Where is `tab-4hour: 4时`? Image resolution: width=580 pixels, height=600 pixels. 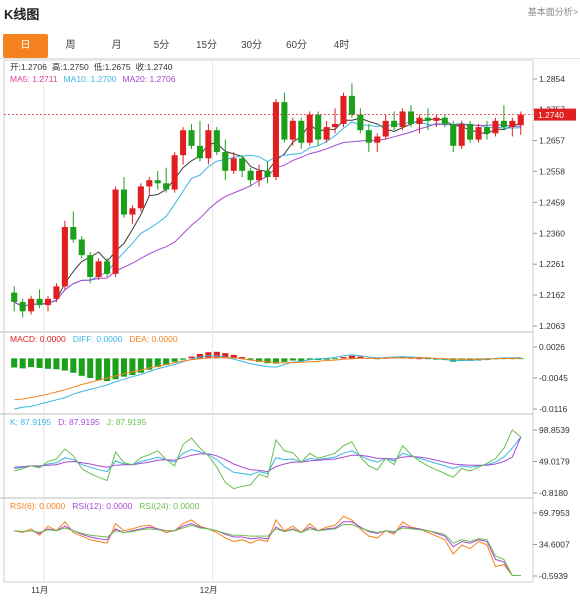 tab-4hour: 4时 is located at coordinates (341, 45).